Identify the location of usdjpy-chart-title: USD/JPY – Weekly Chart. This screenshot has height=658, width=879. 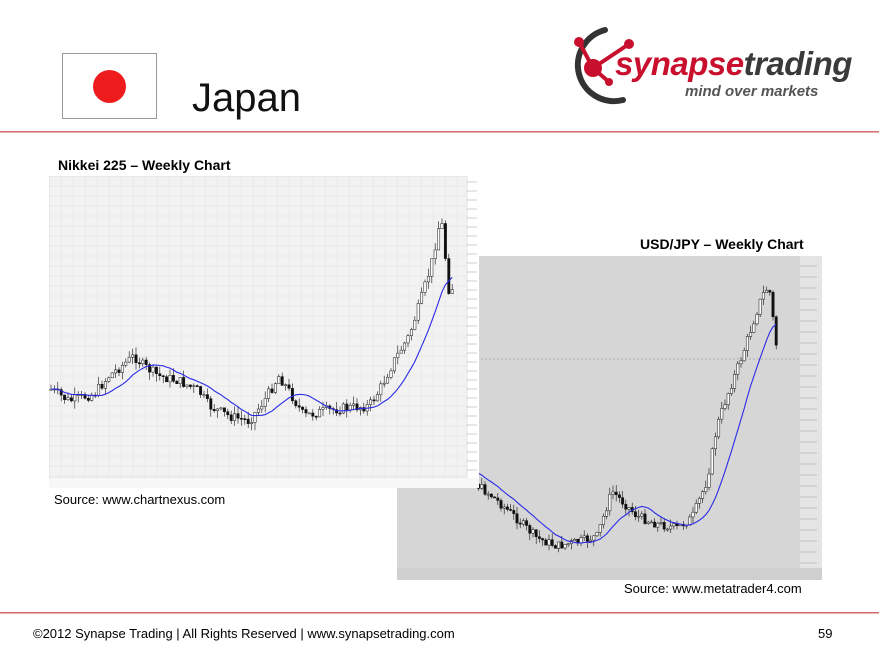
(722, 244).